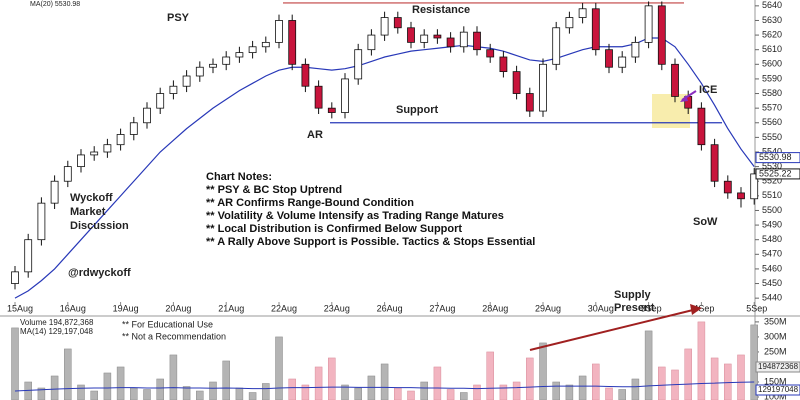  Describe the element at coordinates (284, 308) in the screenshot. I see `x-tick-label: 22Aug` at that location.